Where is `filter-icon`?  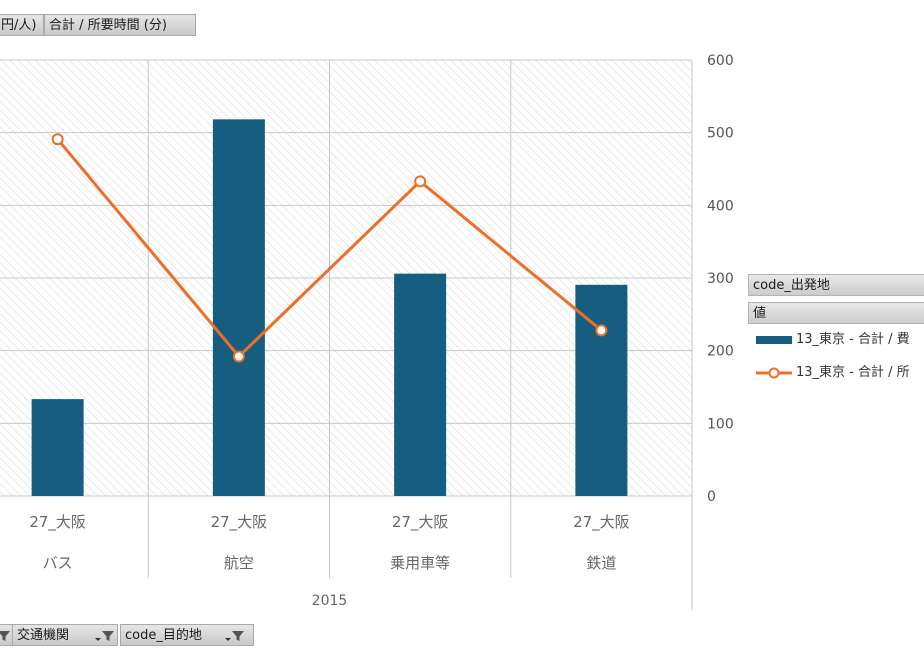
filter-icon is located at coordinates (5, 636).